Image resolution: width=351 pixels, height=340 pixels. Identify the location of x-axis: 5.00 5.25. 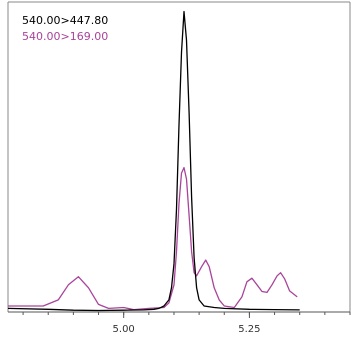
(186, 323).